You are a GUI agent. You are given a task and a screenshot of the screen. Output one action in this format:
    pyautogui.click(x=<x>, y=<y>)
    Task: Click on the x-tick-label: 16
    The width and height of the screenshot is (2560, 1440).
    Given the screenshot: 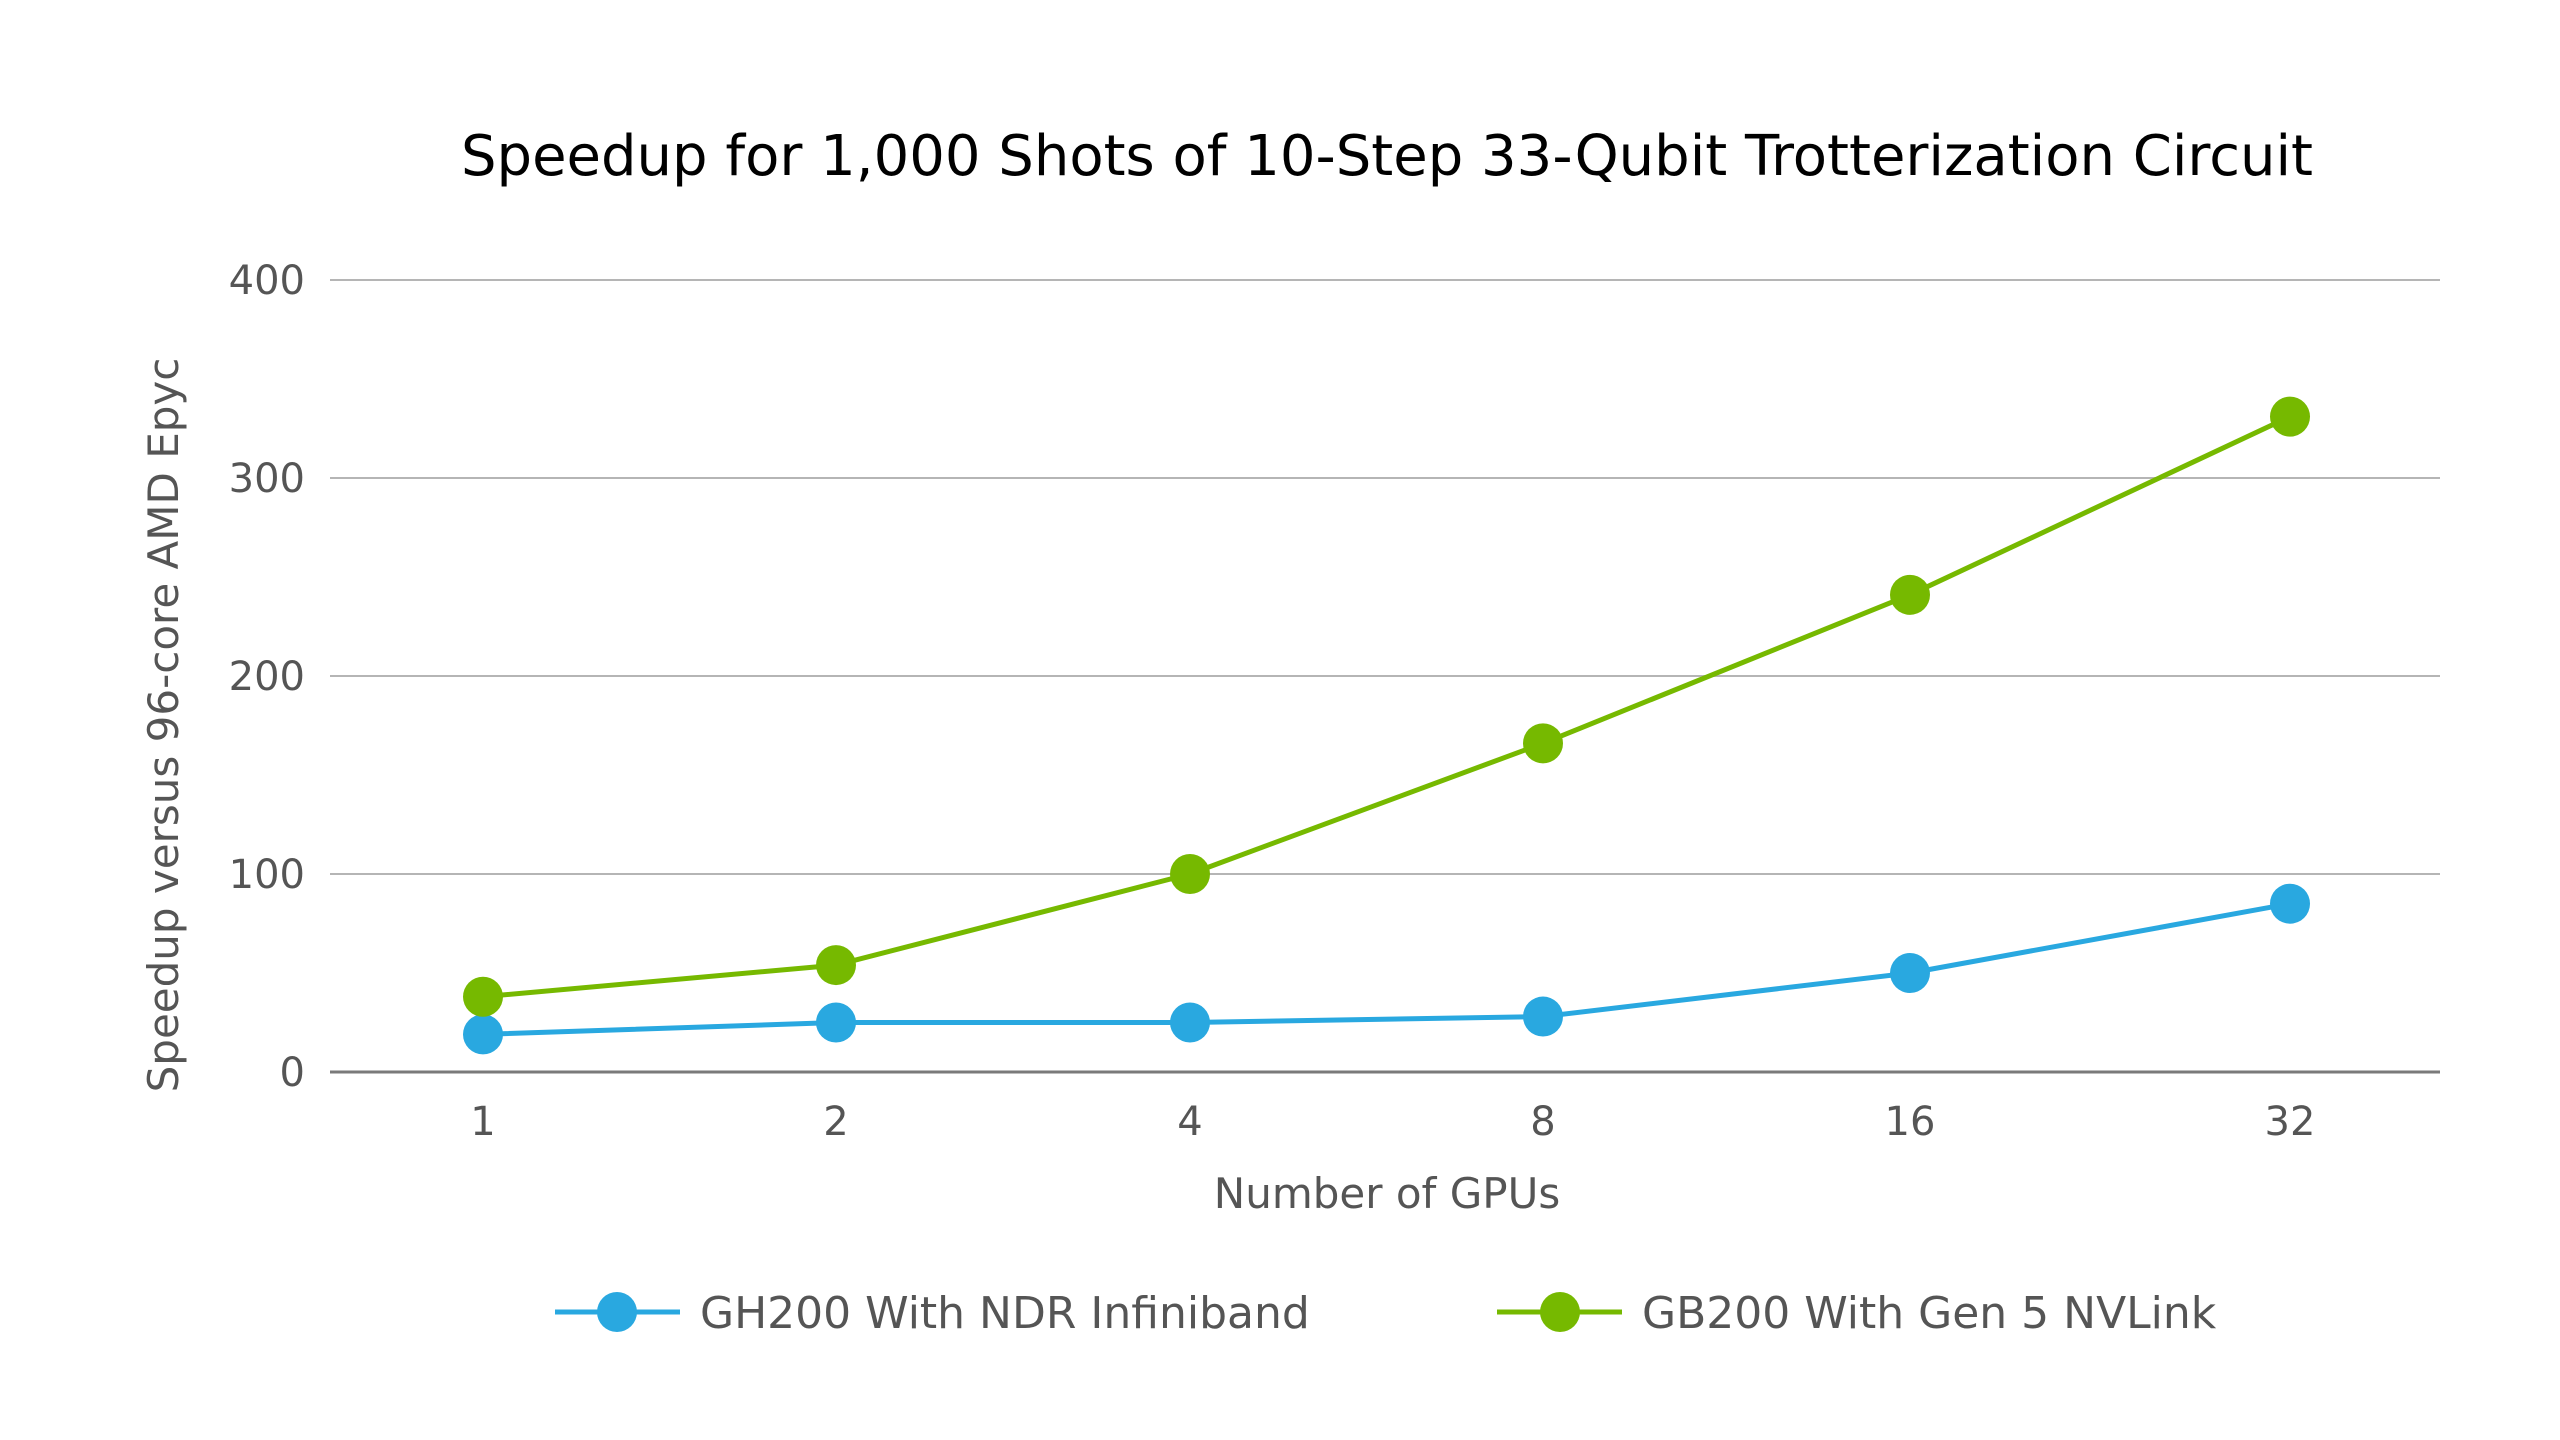 What is the action you would take?
    pyautogui.click(x=1910, y=1122)
    